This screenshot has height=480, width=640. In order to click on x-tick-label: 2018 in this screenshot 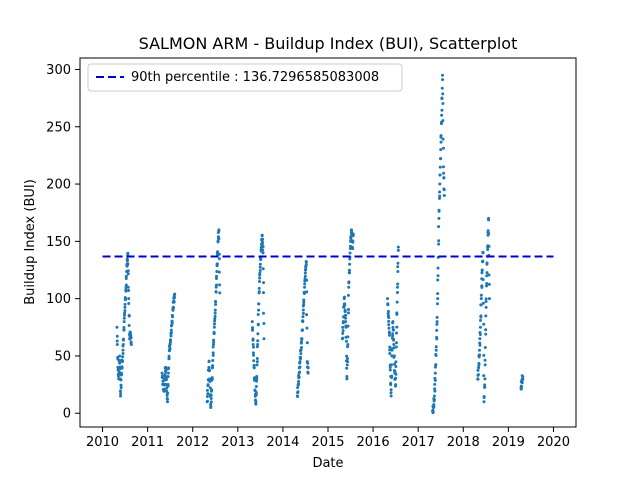, I will do `click(463, 442)`.